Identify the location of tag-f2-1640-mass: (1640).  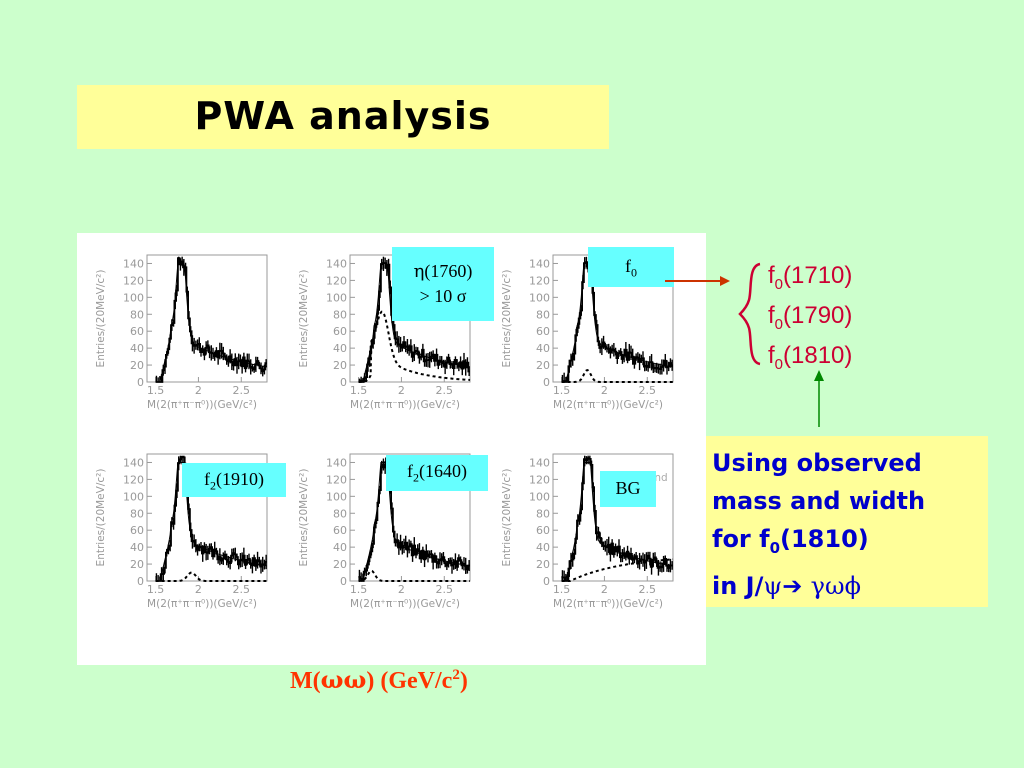
(443, 471).